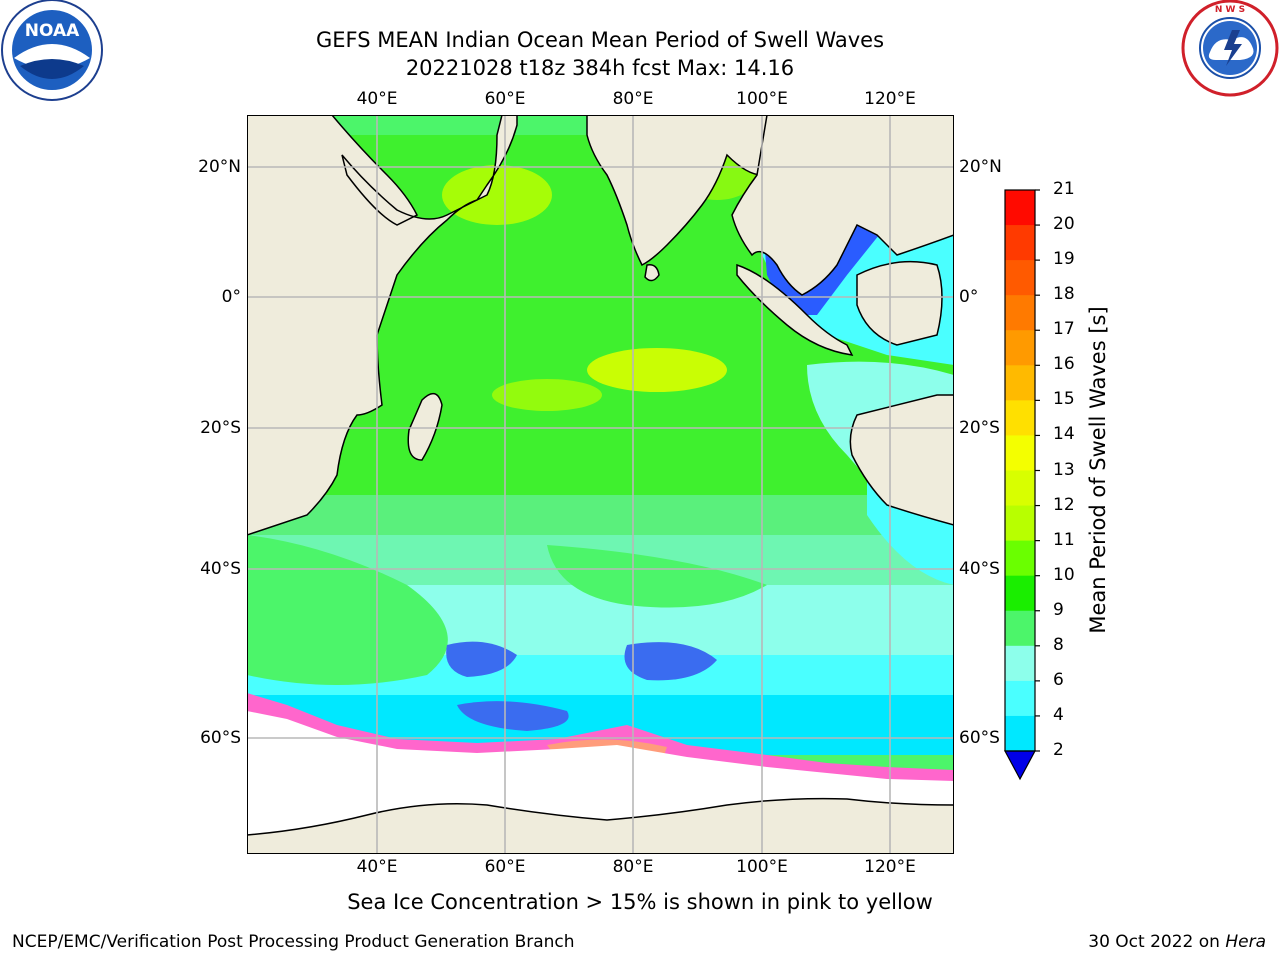 The width and height of the screenshot is (1280, 960). Describe the element at coordinates (980, 167) in the screenshot. I see `lat-tick-right-20n: 20°N` at that location.